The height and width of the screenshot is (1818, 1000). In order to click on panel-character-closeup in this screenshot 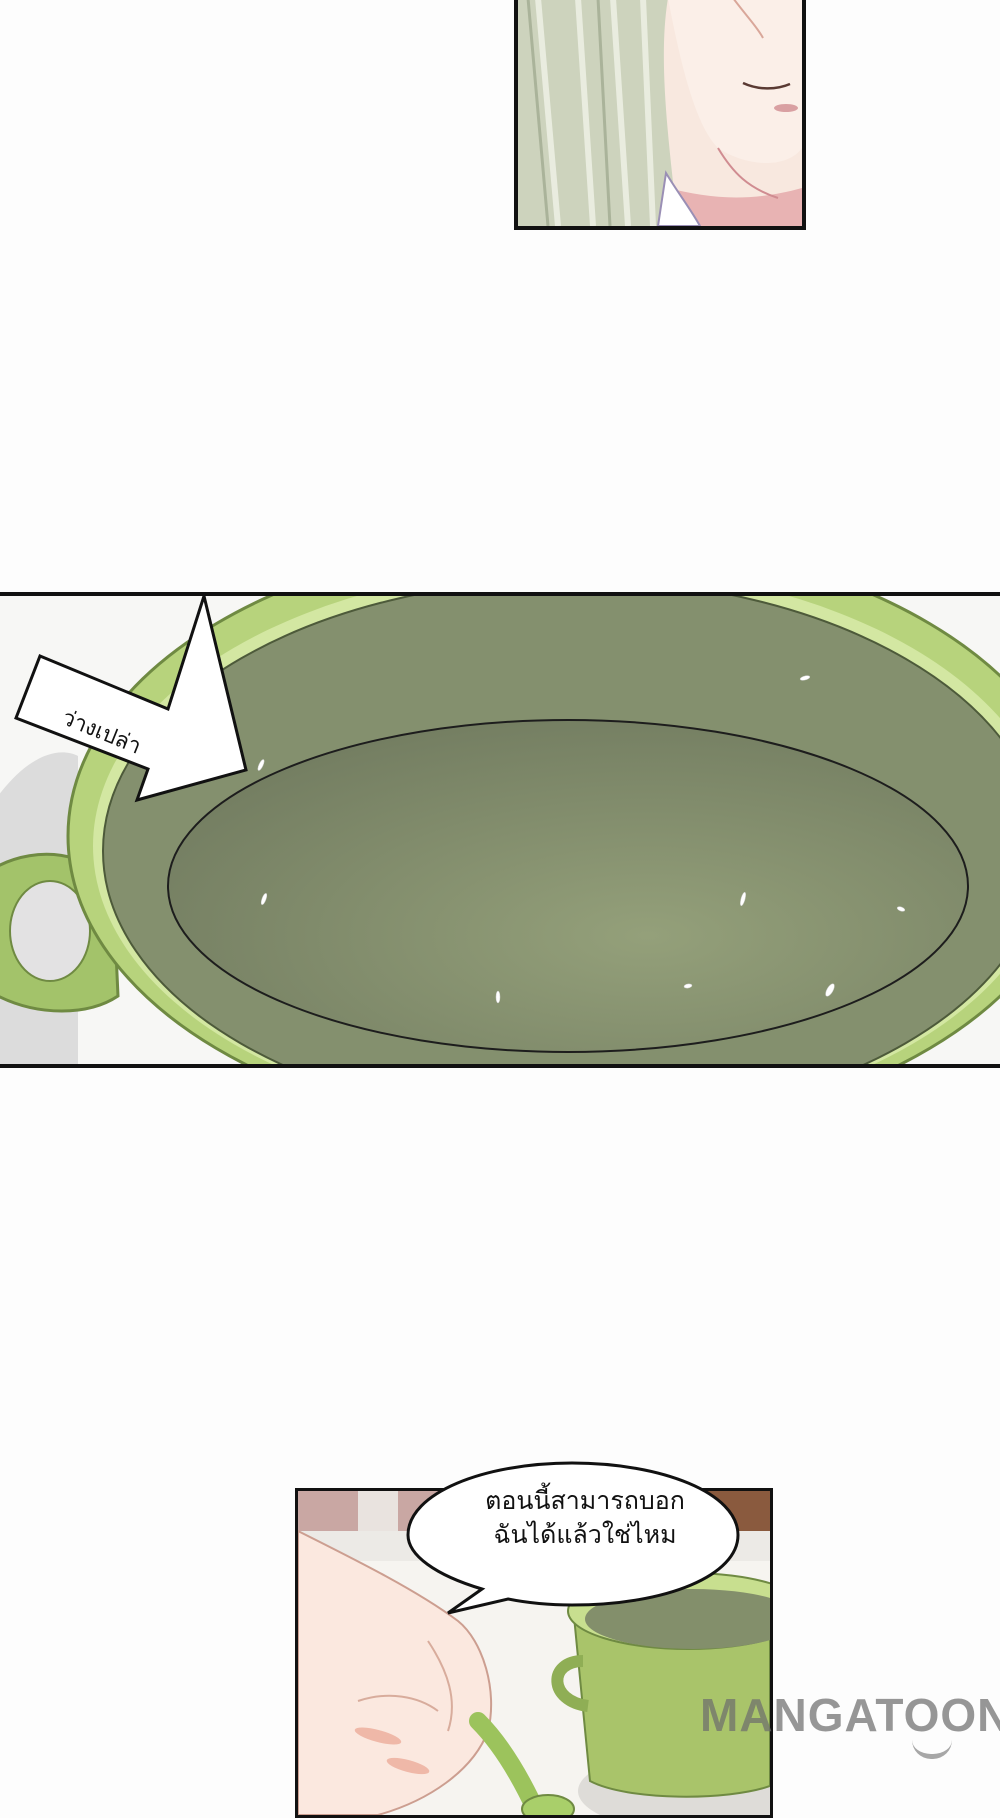, I will do `click(660, 115)`.